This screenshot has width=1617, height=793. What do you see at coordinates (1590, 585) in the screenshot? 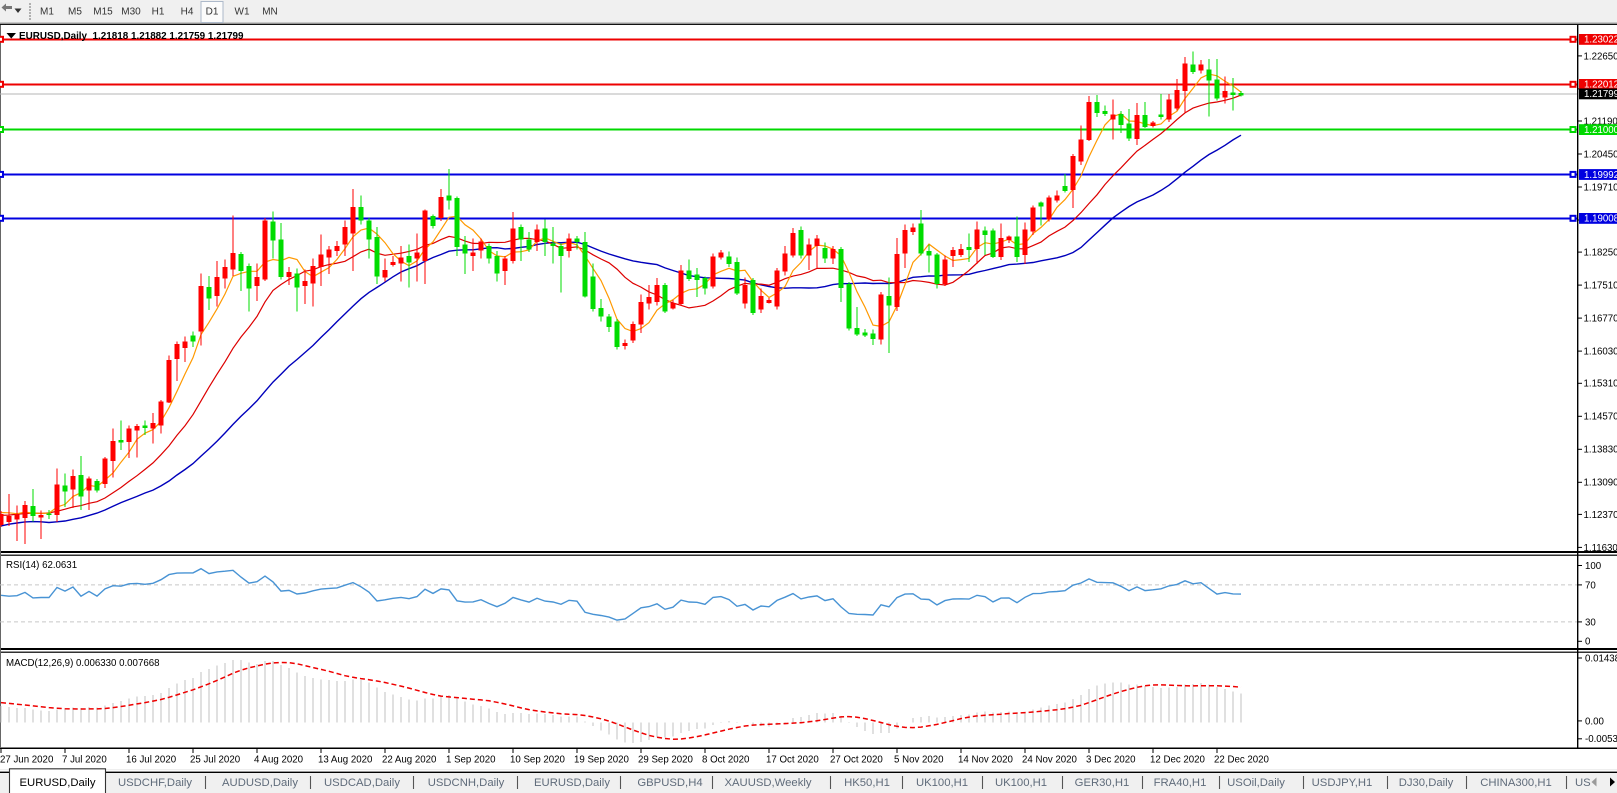
I see `svg-text: 70` at bounding box center [1590, 585].